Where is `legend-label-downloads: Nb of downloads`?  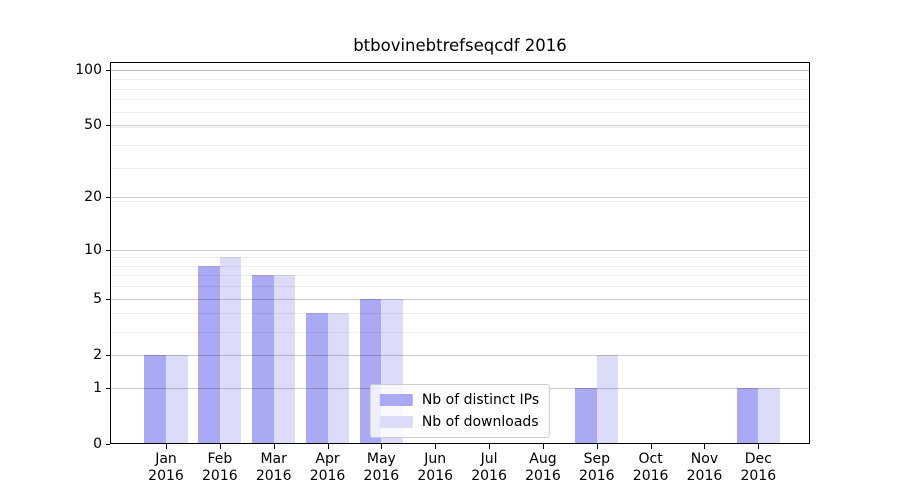
legend-label-downloads: Nb of downloads is located at coordinates (480, 422).